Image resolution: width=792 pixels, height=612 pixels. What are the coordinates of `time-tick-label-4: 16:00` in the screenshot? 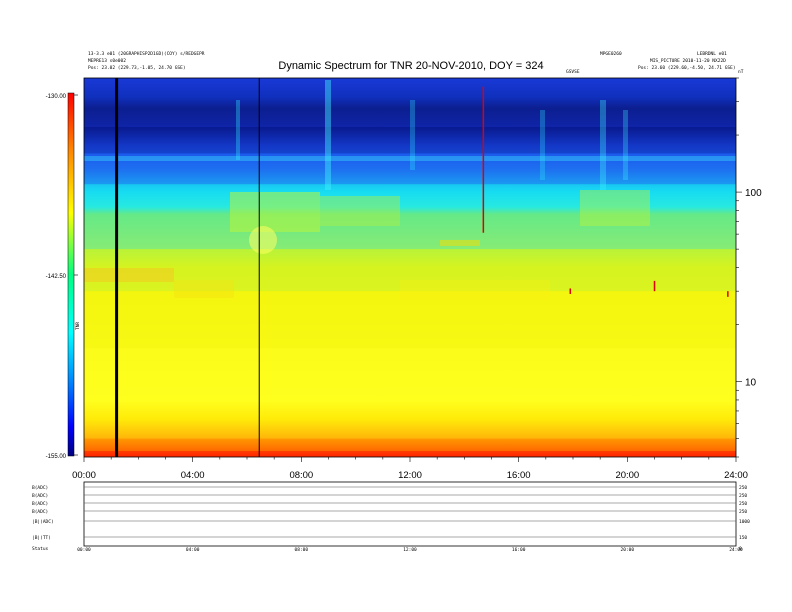 It's located at (519, 475).